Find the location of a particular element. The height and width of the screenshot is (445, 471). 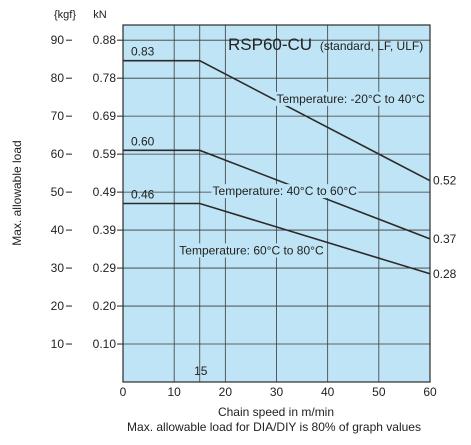

y-axis-label: Max. allowable load is located at coordinates (17, 192).